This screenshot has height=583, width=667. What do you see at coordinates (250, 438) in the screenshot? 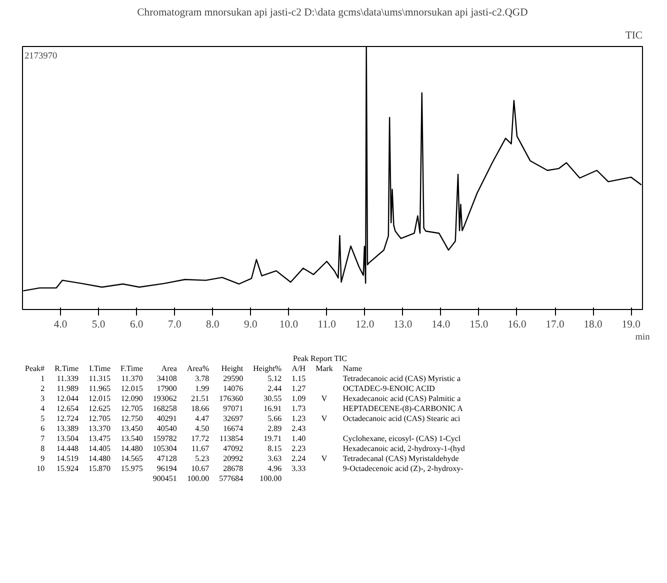
I see `text: 7 13.504 13.475 13.540 159782 17.72 113854 19.71 1.40 Cyclohexane, eicosyl- (CAS) 1-Cycl` at bounding box center [250, 438].